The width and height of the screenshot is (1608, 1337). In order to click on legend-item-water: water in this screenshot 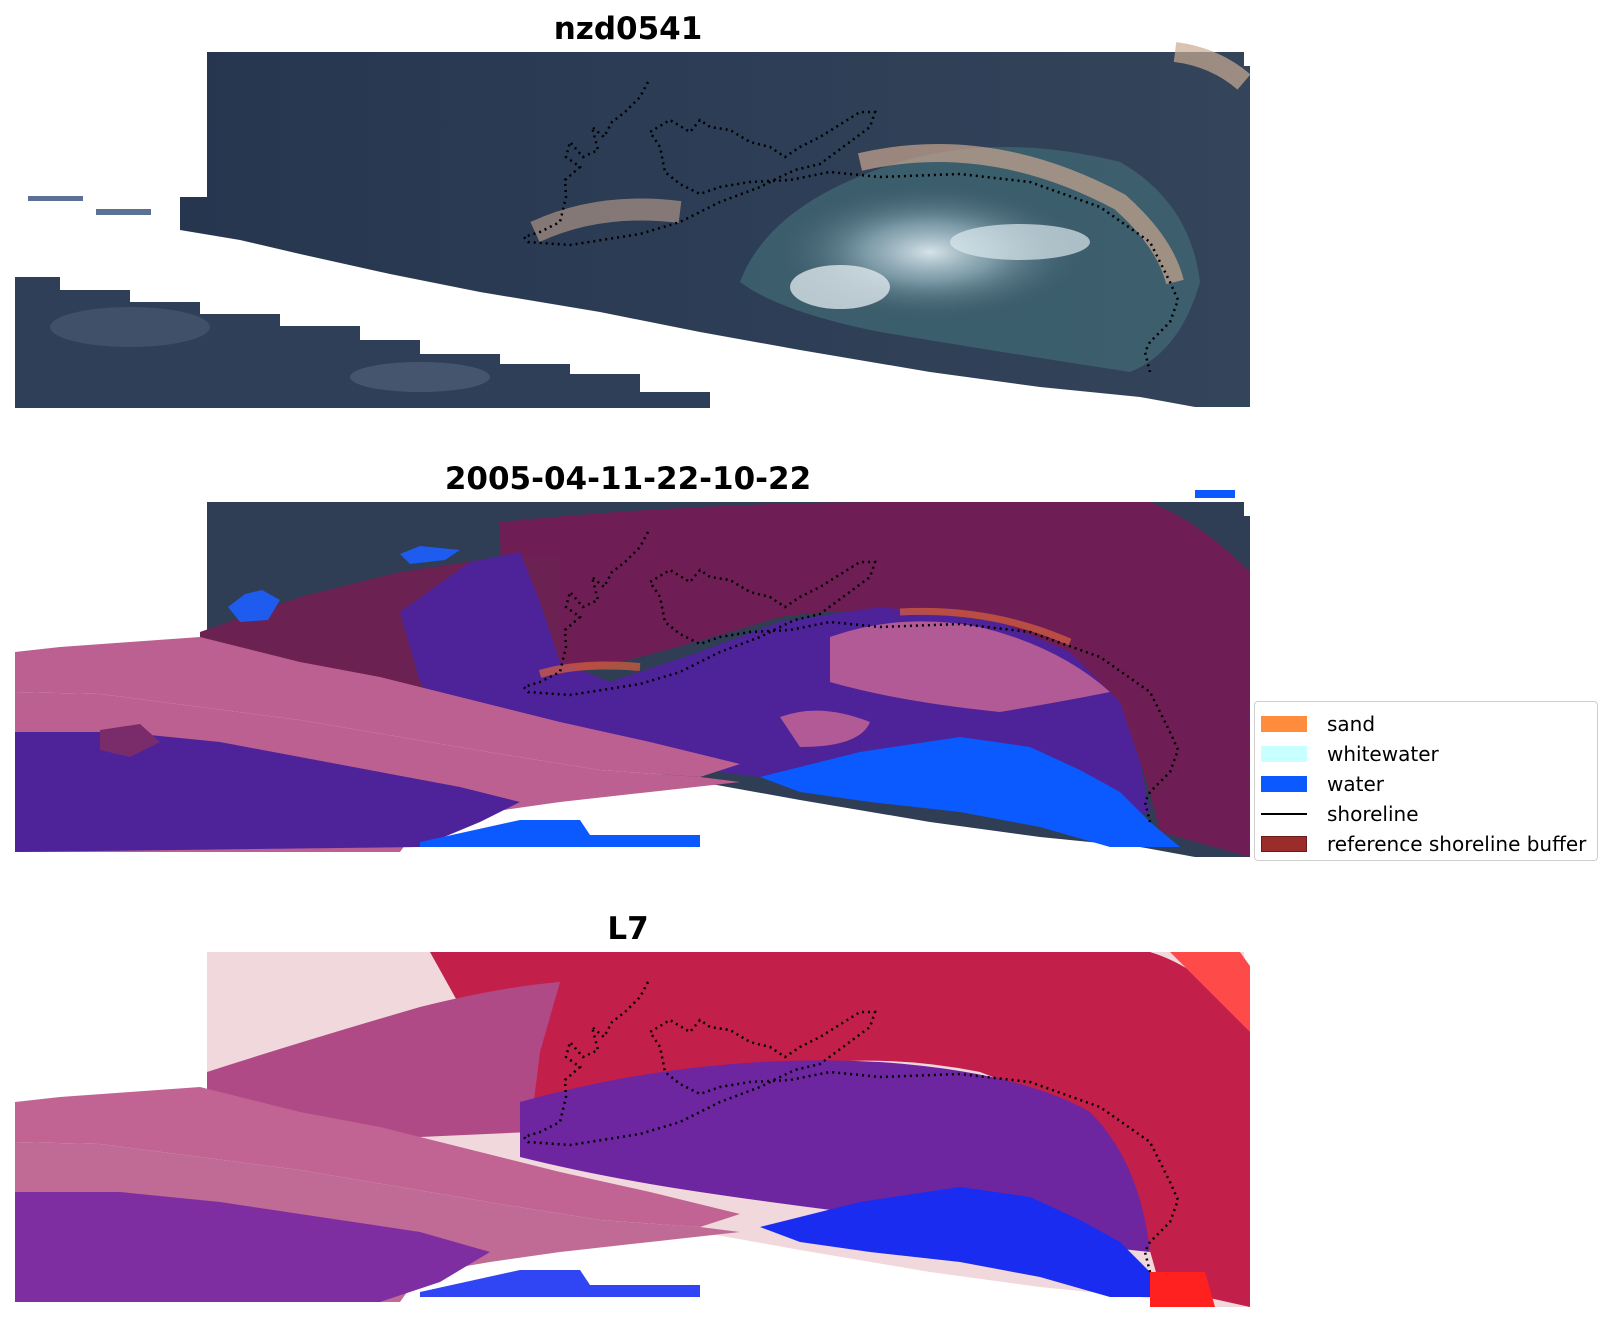, I will do `click(1322, 784)`.